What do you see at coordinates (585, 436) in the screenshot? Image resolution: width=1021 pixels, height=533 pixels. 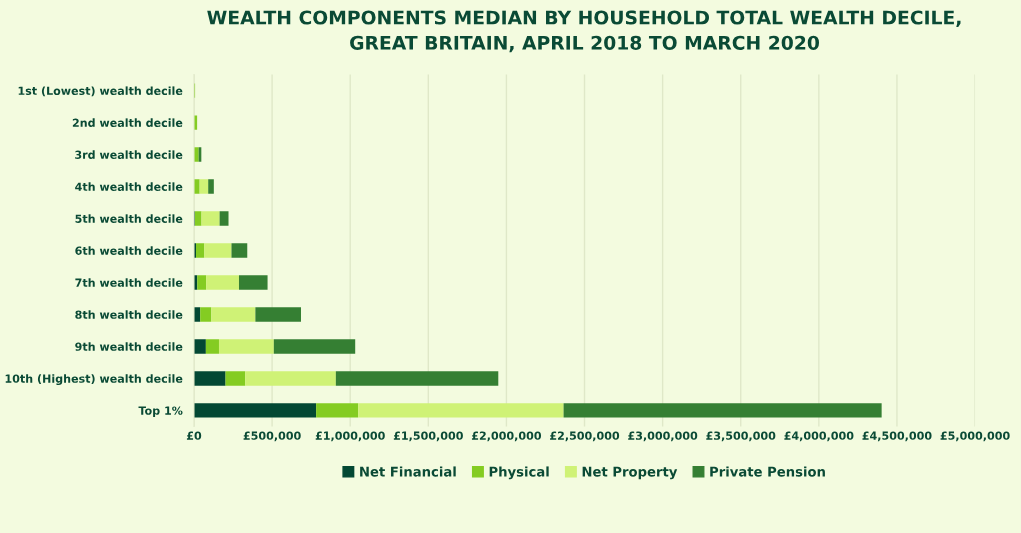 I see `x-tick-label: £2,500,000` at bounding box center [585, 436].